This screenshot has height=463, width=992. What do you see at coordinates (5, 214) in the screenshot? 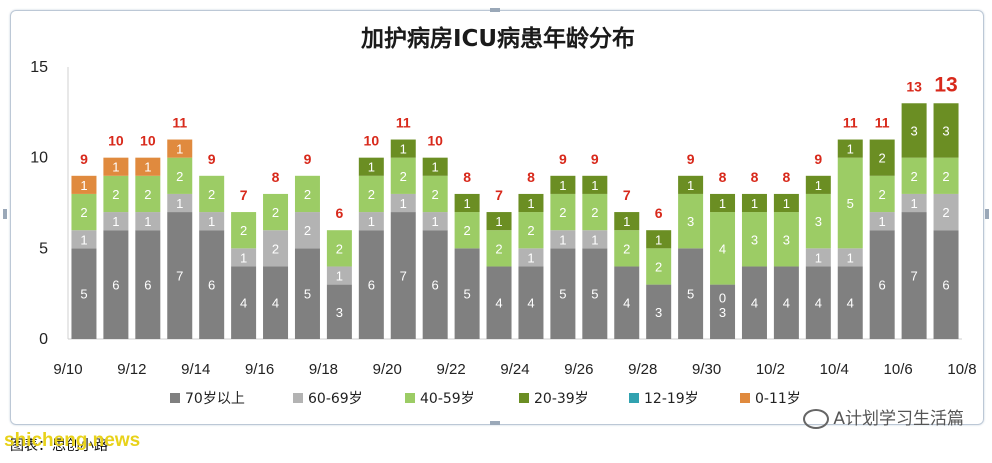
I see `resize-handle-left` at bounding box center [5, 214].